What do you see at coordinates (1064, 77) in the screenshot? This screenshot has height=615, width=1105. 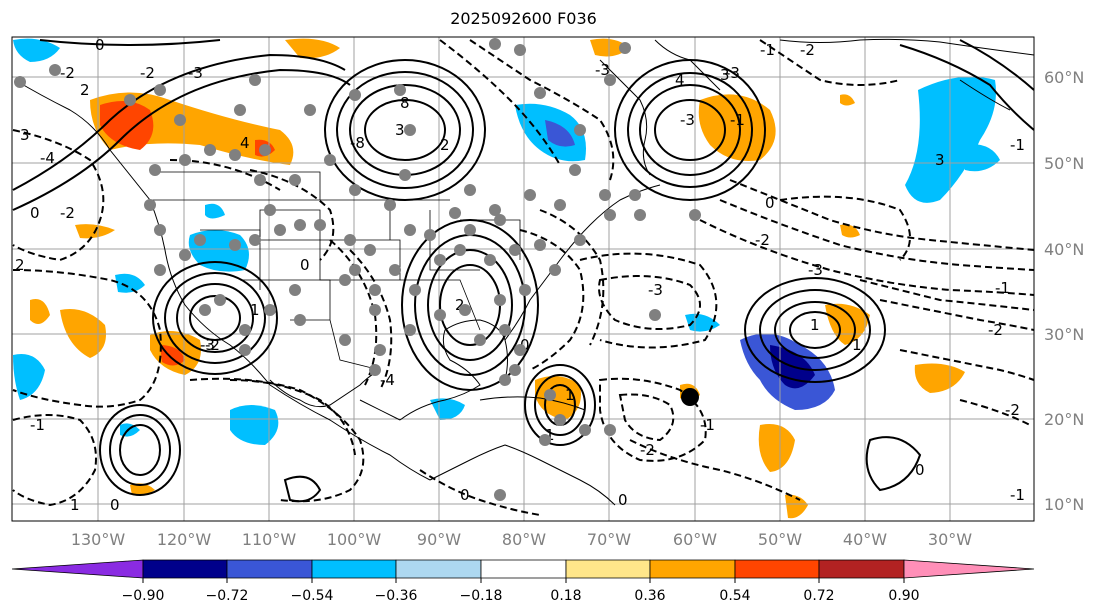 I see `lat-label: 60°N` at bounding box center [1064, 77].